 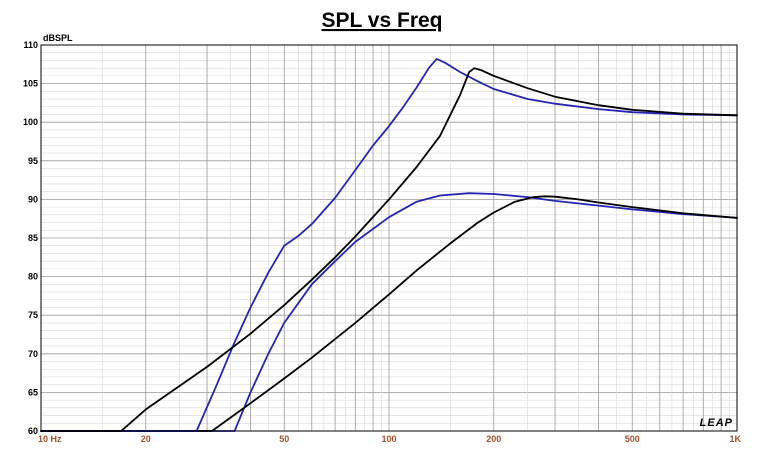 I want to click on y-tick-label: 60, so click(x=33, y=431).